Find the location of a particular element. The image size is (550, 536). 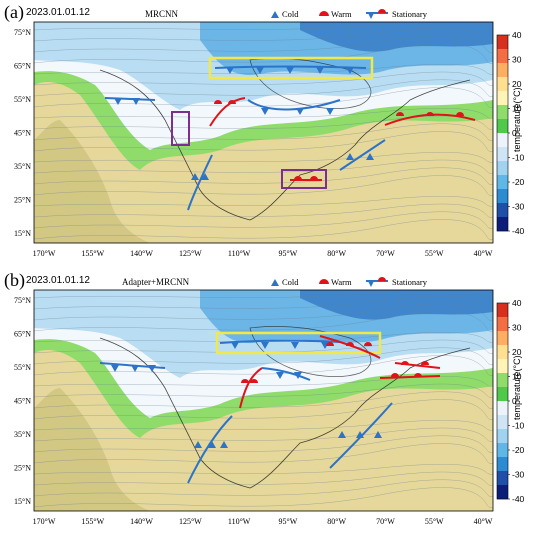

lon-label: 70°W is located at coordinates (385, 521).